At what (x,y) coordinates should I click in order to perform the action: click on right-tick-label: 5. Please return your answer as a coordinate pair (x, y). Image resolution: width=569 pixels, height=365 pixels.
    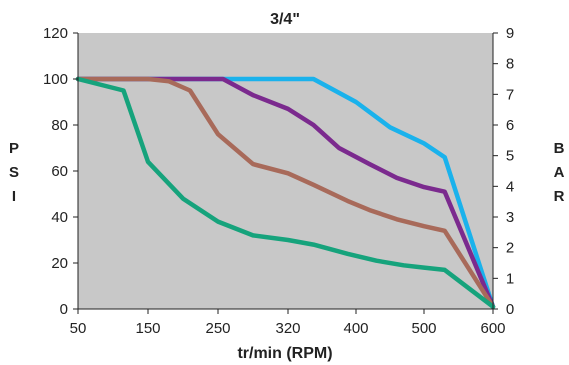
    Looking at the image, I should click on (510, 156).